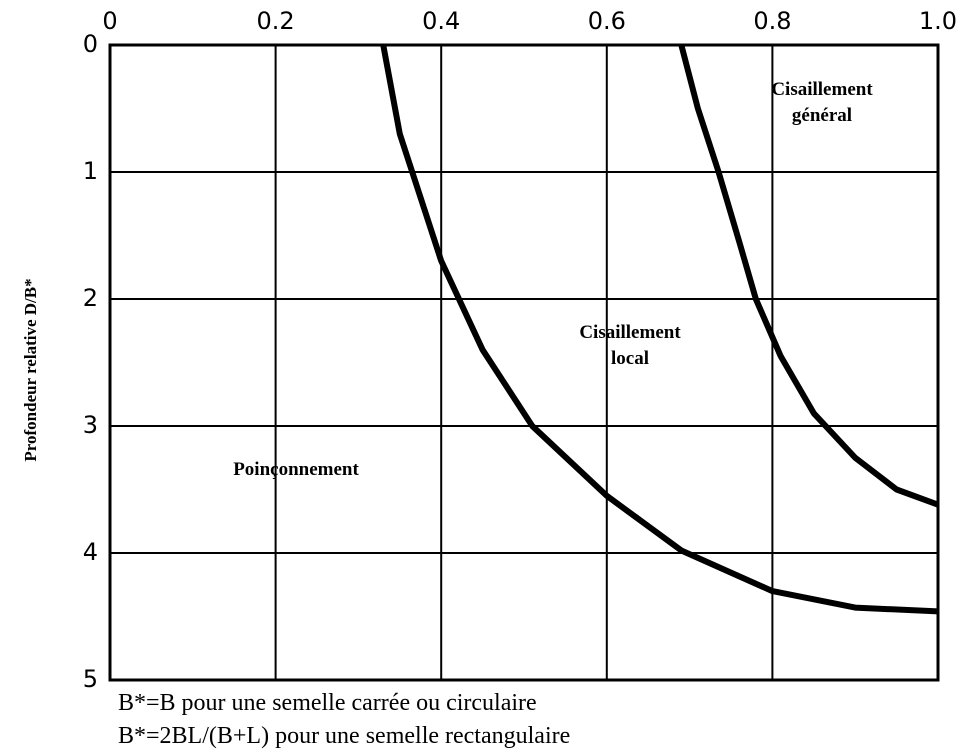 This screenshot has width=956, height=755. What do you see at coordinates (90, 679) in the screenshot?
I see `y-tick-label: 5` at bounding box center [90, 679].